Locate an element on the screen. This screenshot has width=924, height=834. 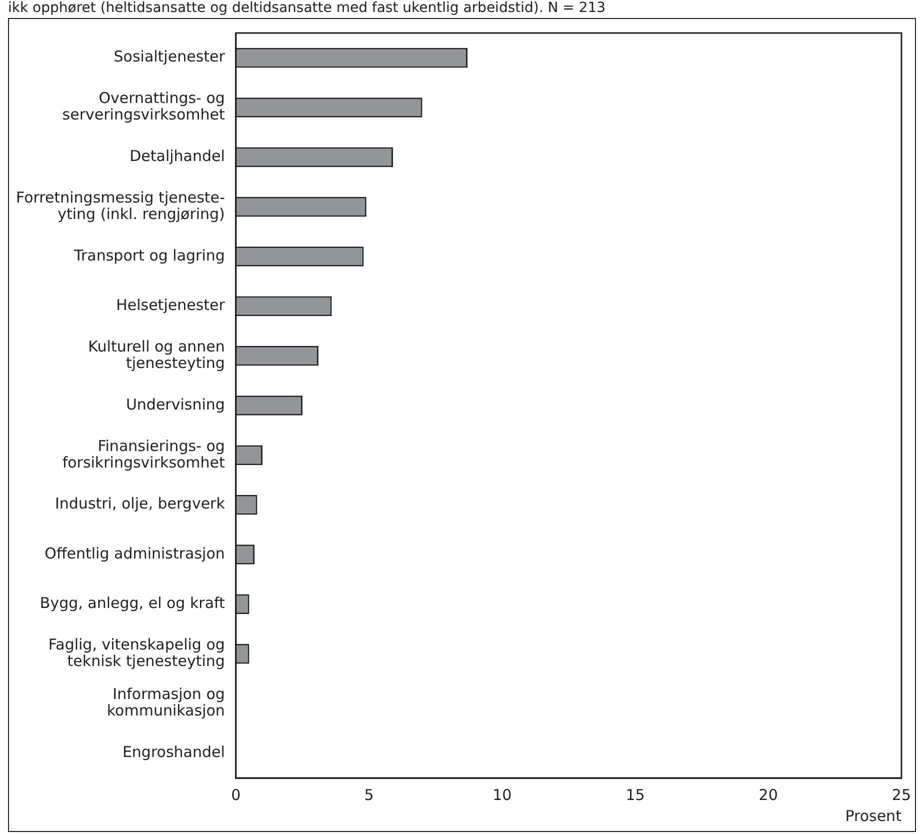
y-tick-label: Faglig, vitenskapelig og teknisk tjenesteyting is located at coordinates (136, 652).